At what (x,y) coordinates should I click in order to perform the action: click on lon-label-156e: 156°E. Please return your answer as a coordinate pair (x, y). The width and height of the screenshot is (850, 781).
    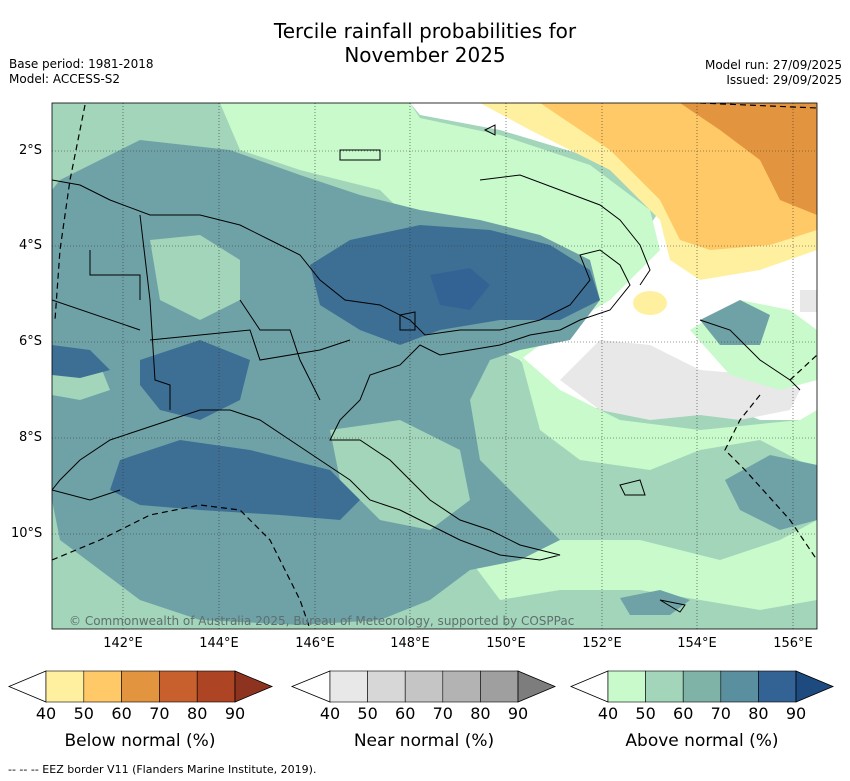
    Looking at the image, I should click on (793, 643).